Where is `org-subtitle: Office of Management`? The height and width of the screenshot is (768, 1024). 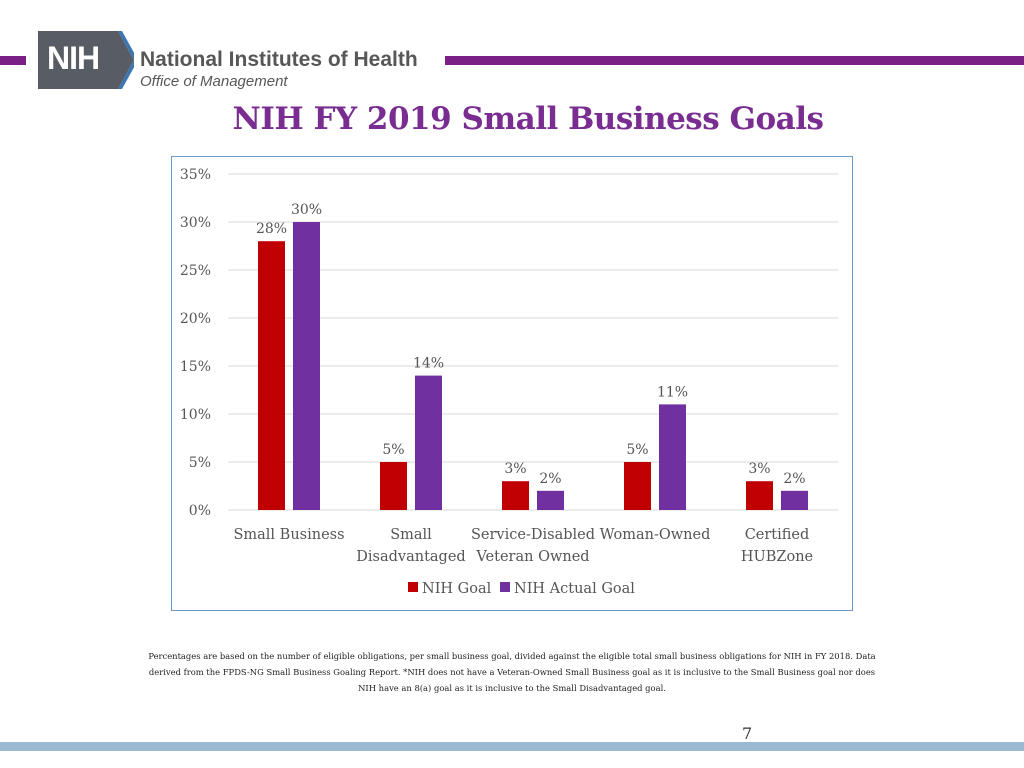
org-subtitle: Office of Management is located at coordinates (214, 81).